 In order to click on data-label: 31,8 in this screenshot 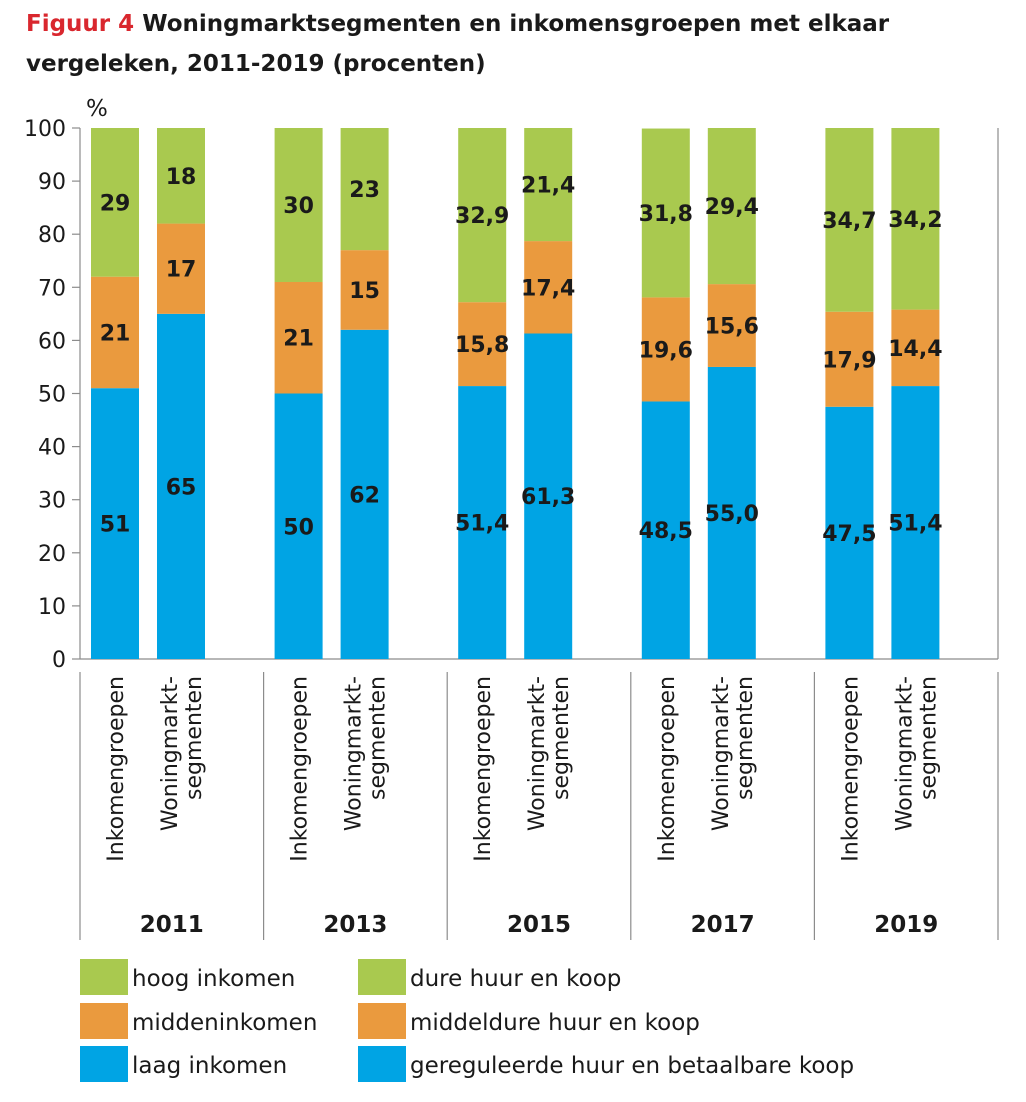, I will do `click(666, 214)`.